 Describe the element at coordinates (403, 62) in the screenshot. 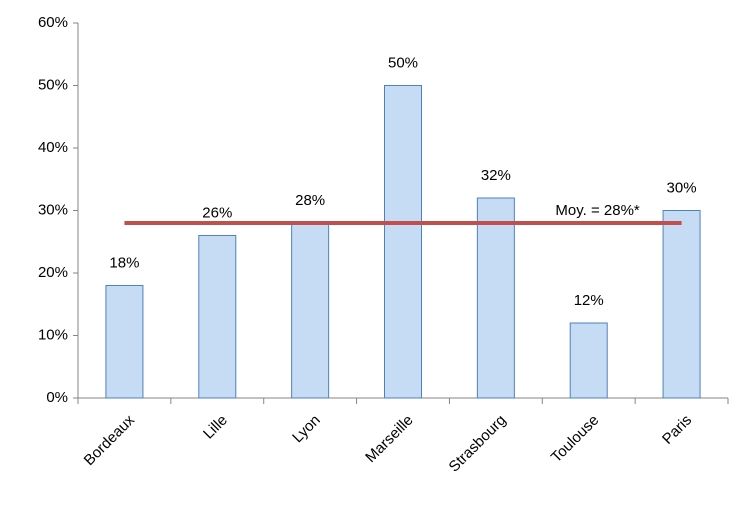

I see `value-label: 50%` at that location.